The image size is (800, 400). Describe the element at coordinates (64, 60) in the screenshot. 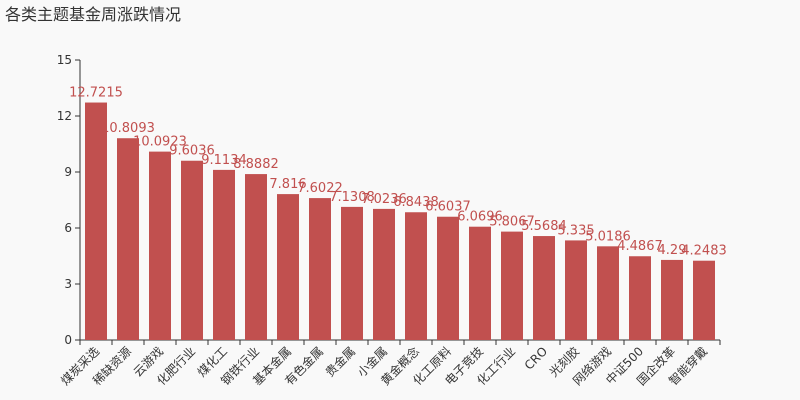

I see `y-tick-label: 15` at that location.